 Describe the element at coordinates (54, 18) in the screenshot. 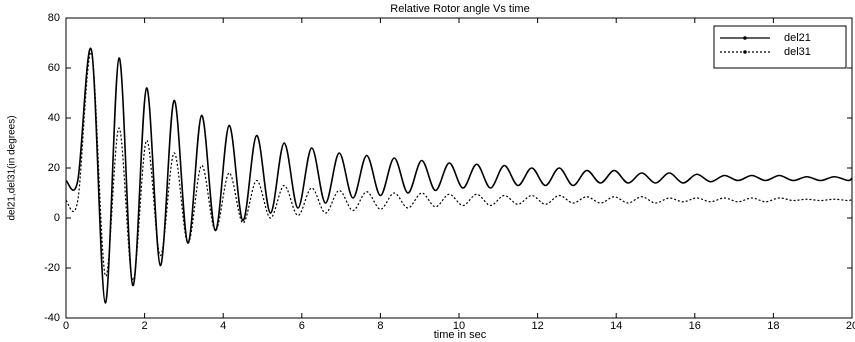

I see `y-tick-label: 80` at that location.